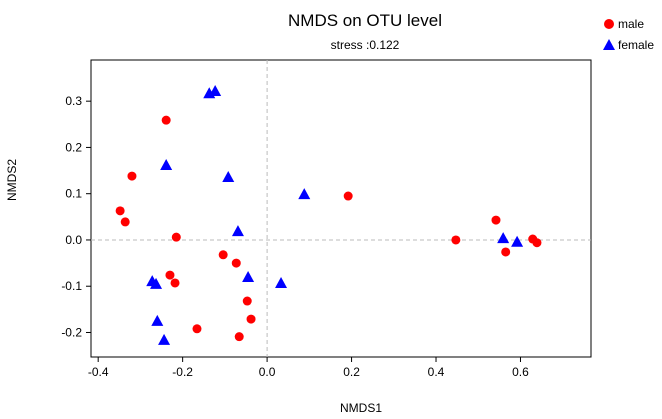 The image size is (662, 419). What do you see at coordinates (98, 372) in the screenshot?
I see `x-tick-label: -0.4` at bounding box center [98, 372].